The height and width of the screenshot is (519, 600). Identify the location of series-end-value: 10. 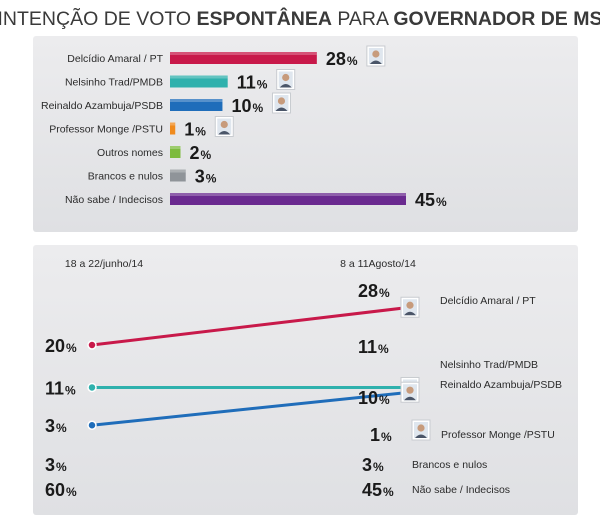
(368, 398).